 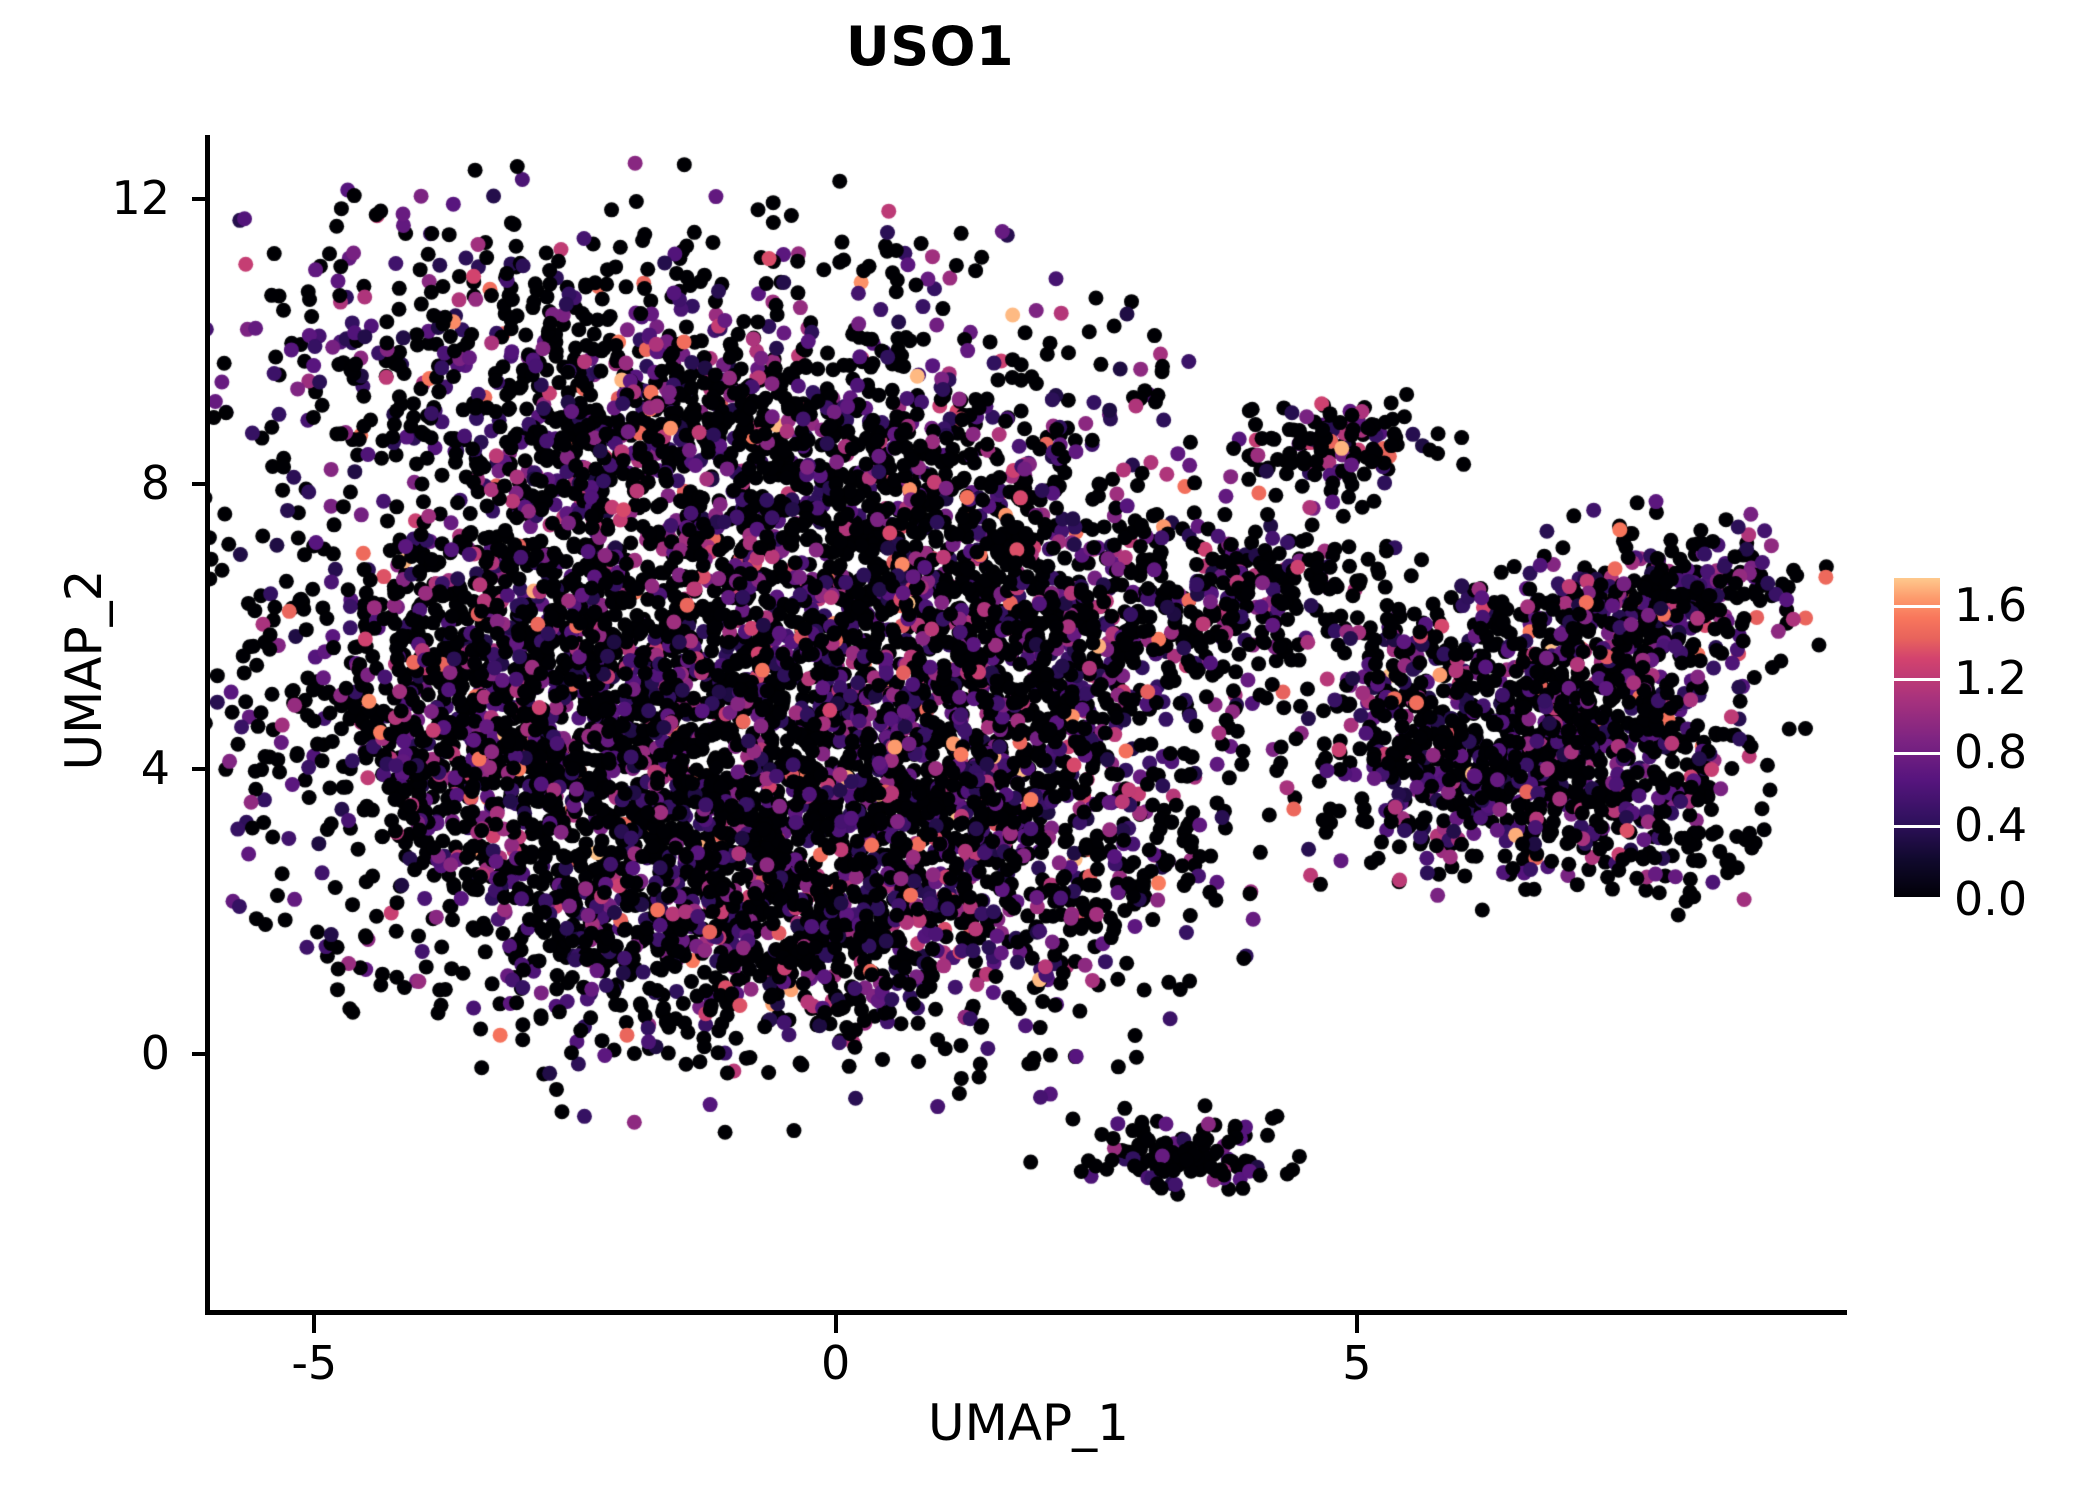 What do you see at coordinates (207, 725) in the screenshot?
I see `y-axis-spine` at bounding box center [207, 725].